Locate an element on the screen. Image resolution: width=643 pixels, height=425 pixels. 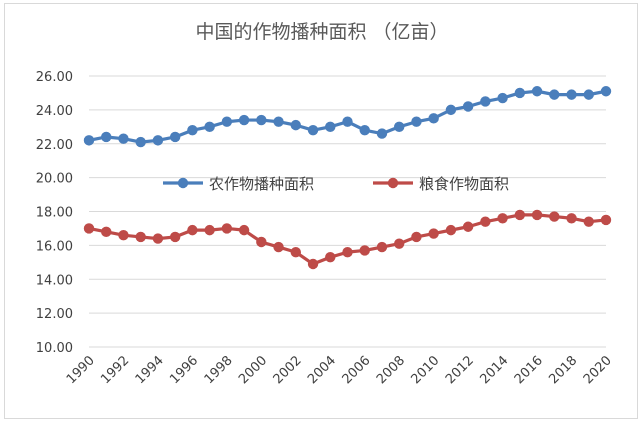
y-tick-label: 18.00 is located at coordinates (54, 213).